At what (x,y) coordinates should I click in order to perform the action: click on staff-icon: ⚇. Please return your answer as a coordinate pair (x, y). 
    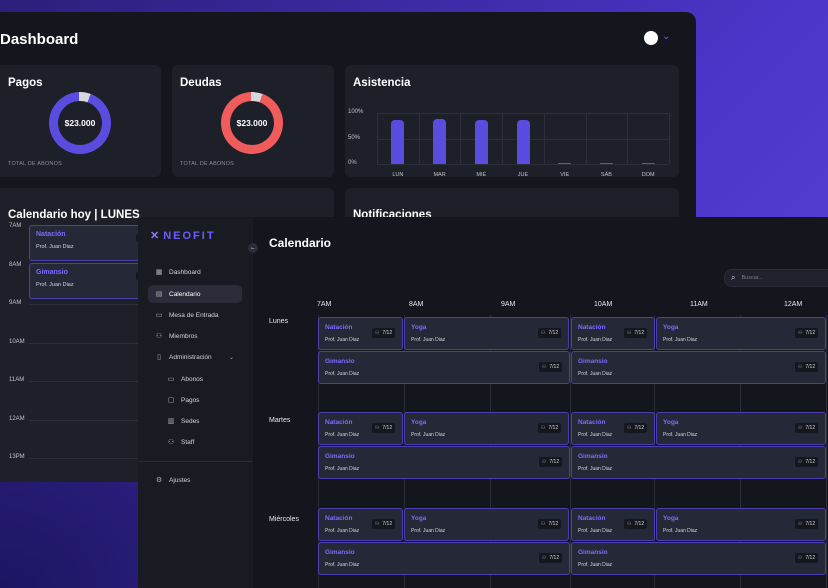
    Looking at the image, I should click on (171, 442).